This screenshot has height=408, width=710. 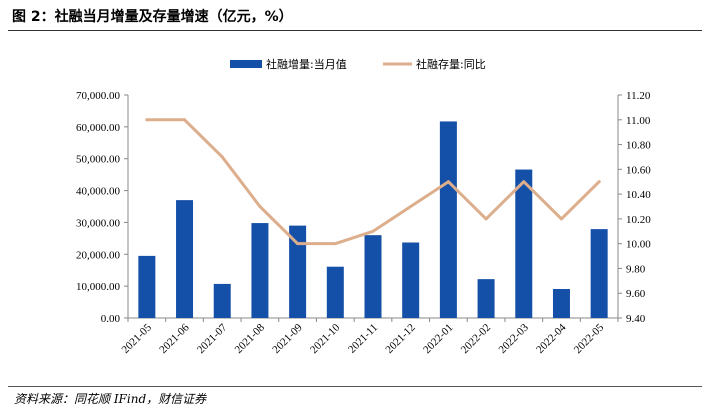 I want to click on y-left-tick-label: 60,000.00, so click(x=98, y=128).